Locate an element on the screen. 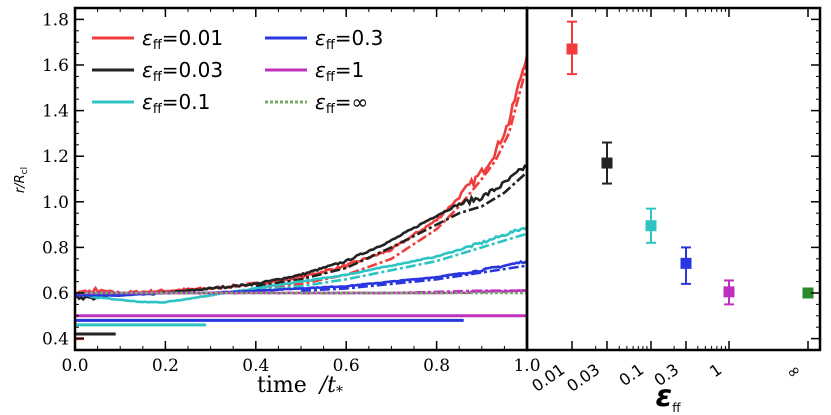 Image resolution: width=831 pixels, height=415 pixels. legend-value: =1 is located at coordinates (349, 70).